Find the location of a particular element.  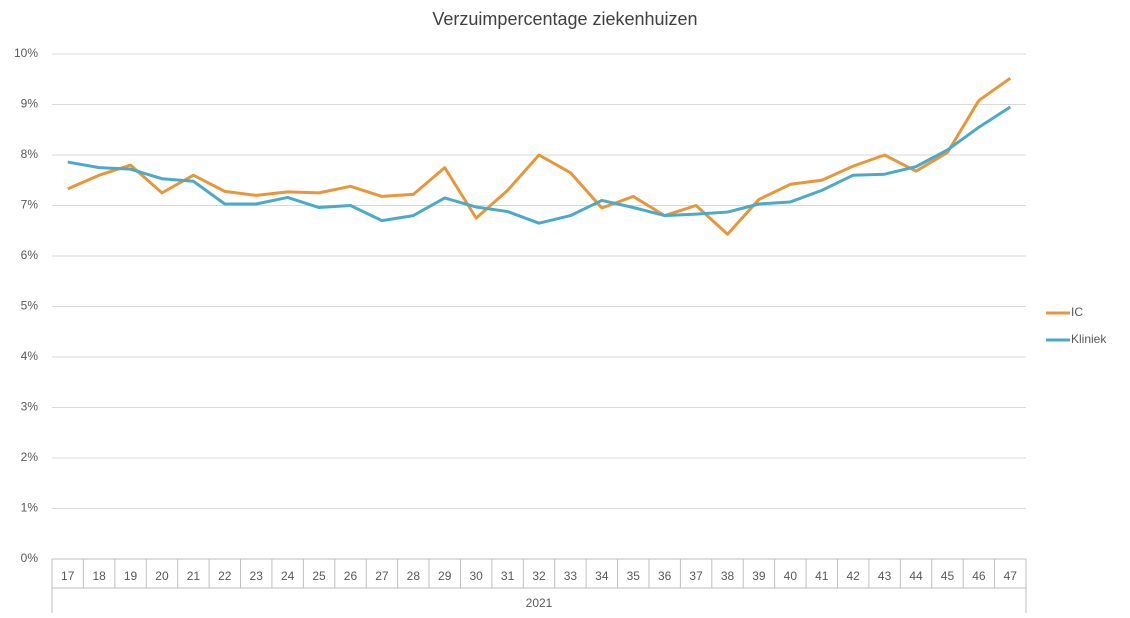

y-tick-label: 7% is located at coordinates (30, 205).